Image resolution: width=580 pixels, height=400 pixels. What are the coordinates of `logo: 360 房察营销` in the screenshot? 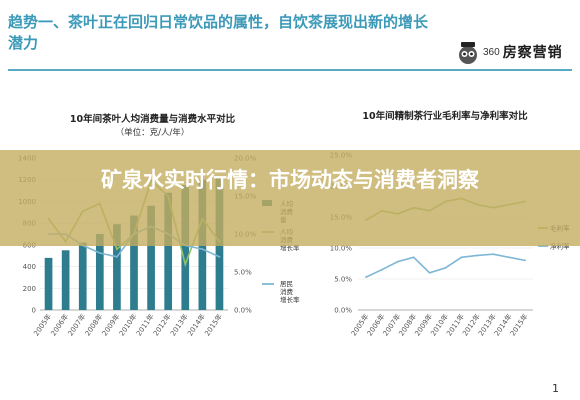 It's located at (515, 52).